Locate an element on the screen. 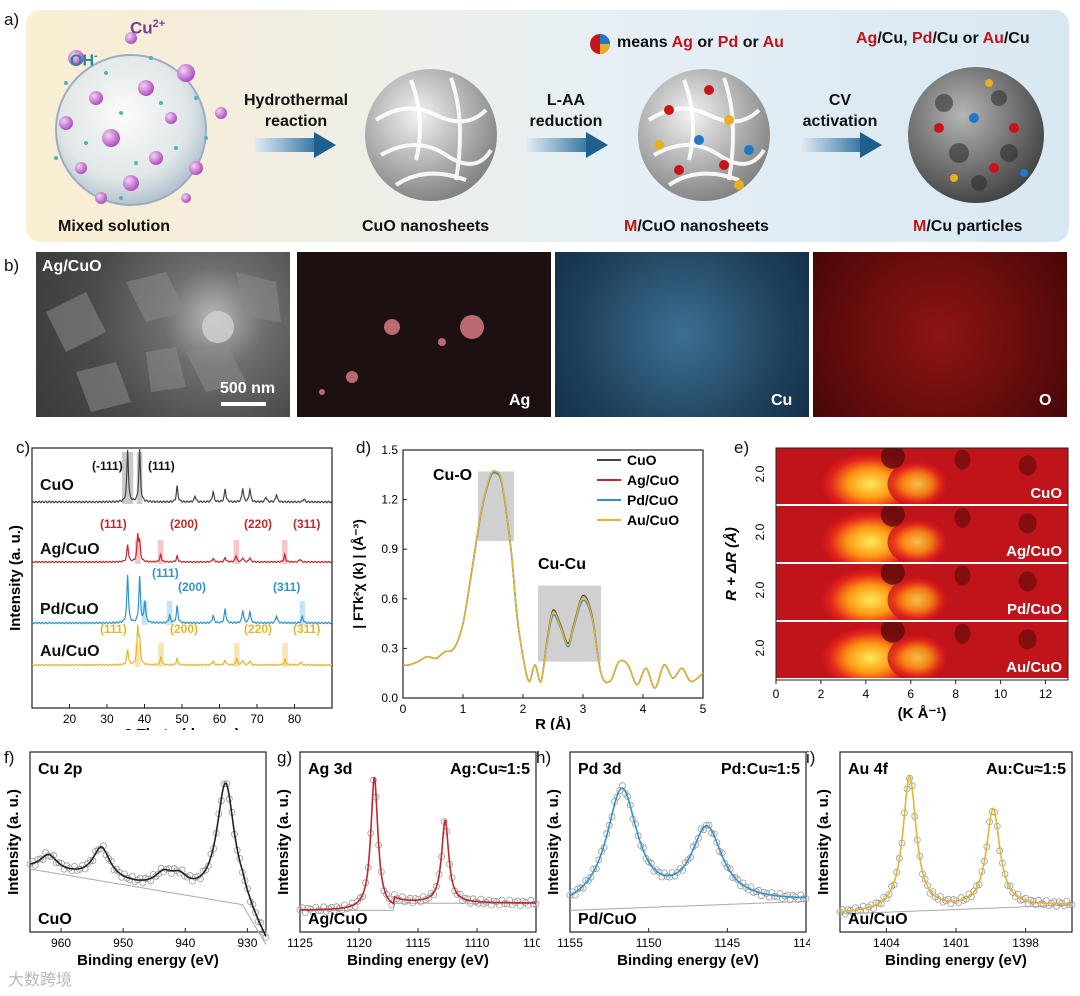  exafs-legend-label: Au/CuO is located at coordinates (653, 520).